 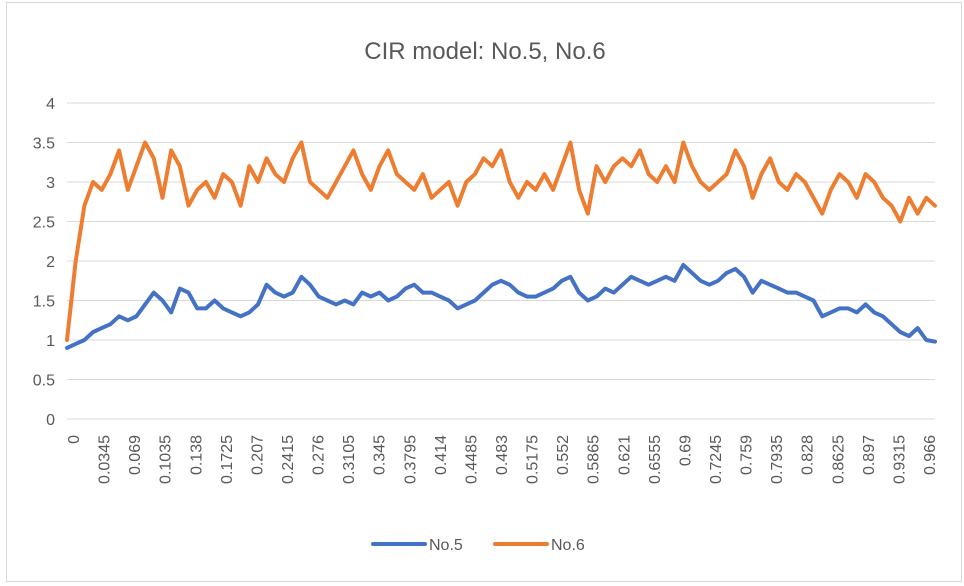 I want to click on y-tick-label: 1, so click(x=50, y=341).